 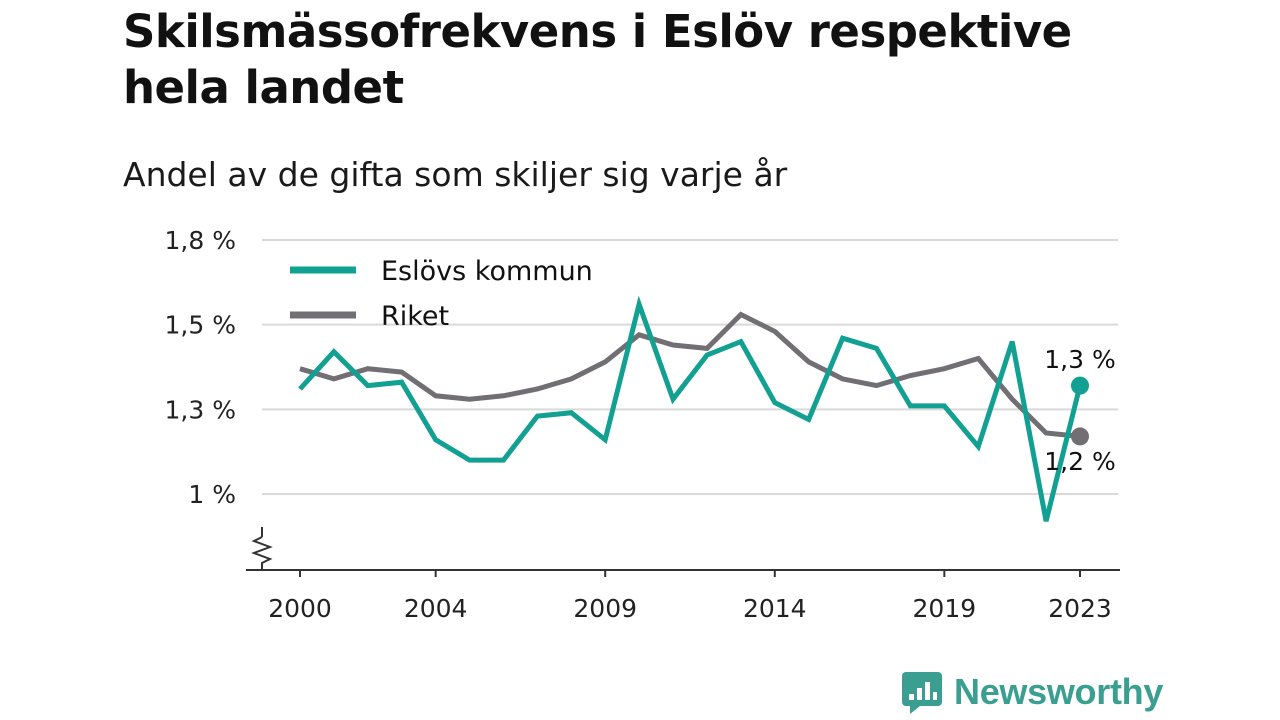 What do you see at coordinates (200, 367) in the screenshot?
I see `y-axis-ticks: 1 % 1,3 % 1,5 % 1,8 %` at bounding box center [200, 367].